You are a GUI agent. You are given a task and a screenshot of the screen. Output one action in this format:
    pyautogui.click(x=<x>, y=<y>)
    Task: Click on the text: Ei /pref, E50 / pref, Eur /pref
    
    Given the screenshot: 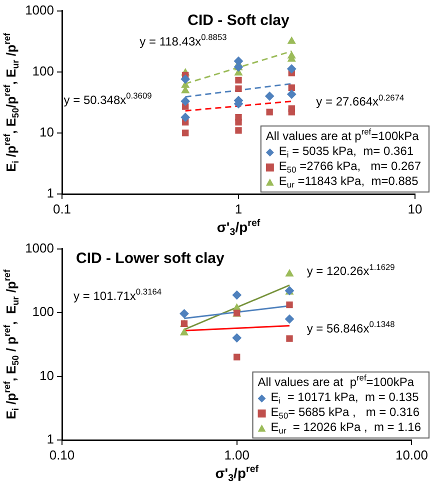 What is the action you would take?
    pyautogui.click(x=11, y=345)
    